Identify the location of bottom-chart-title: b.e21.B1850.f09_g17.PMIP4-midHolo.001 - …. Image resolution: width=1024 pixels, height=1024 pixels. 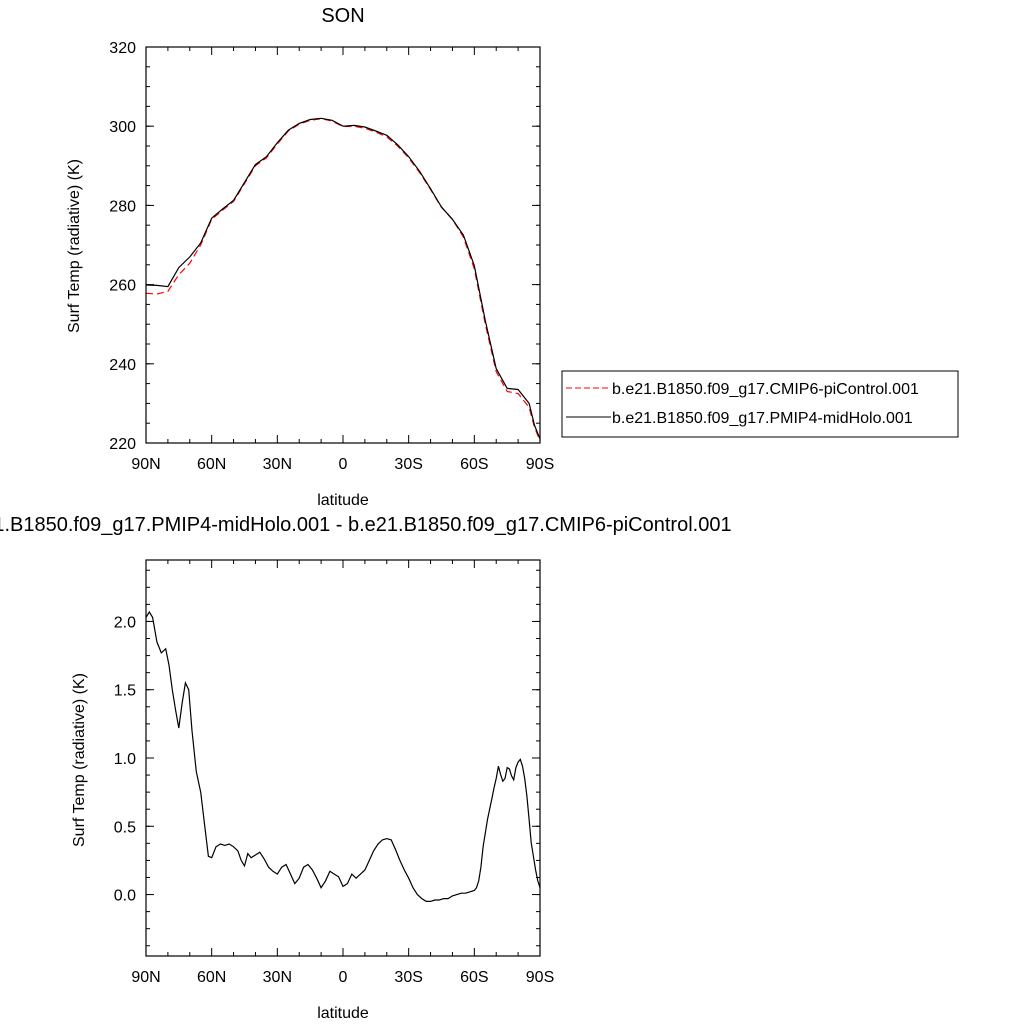
(366, 525).